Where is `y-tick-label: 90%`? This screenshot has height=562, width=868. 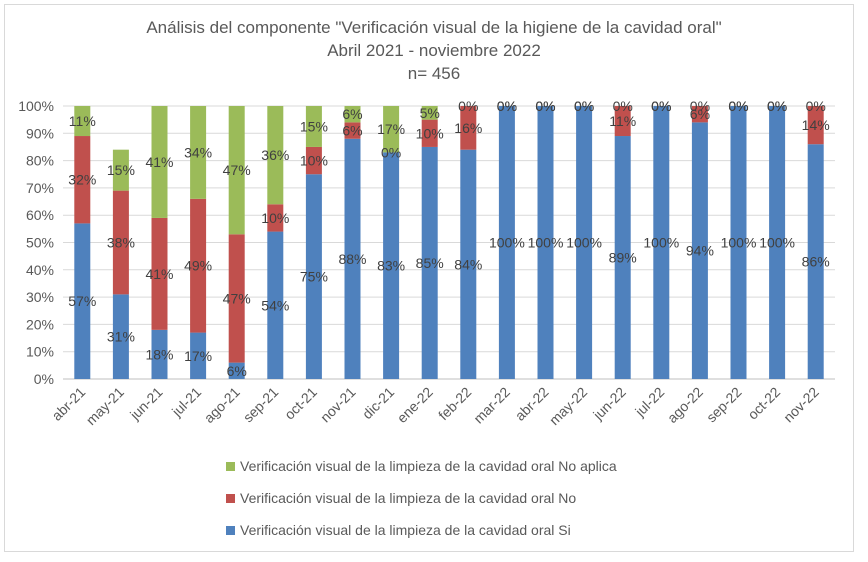 y-tick-label: 90% is located at coordinates (40, 133).